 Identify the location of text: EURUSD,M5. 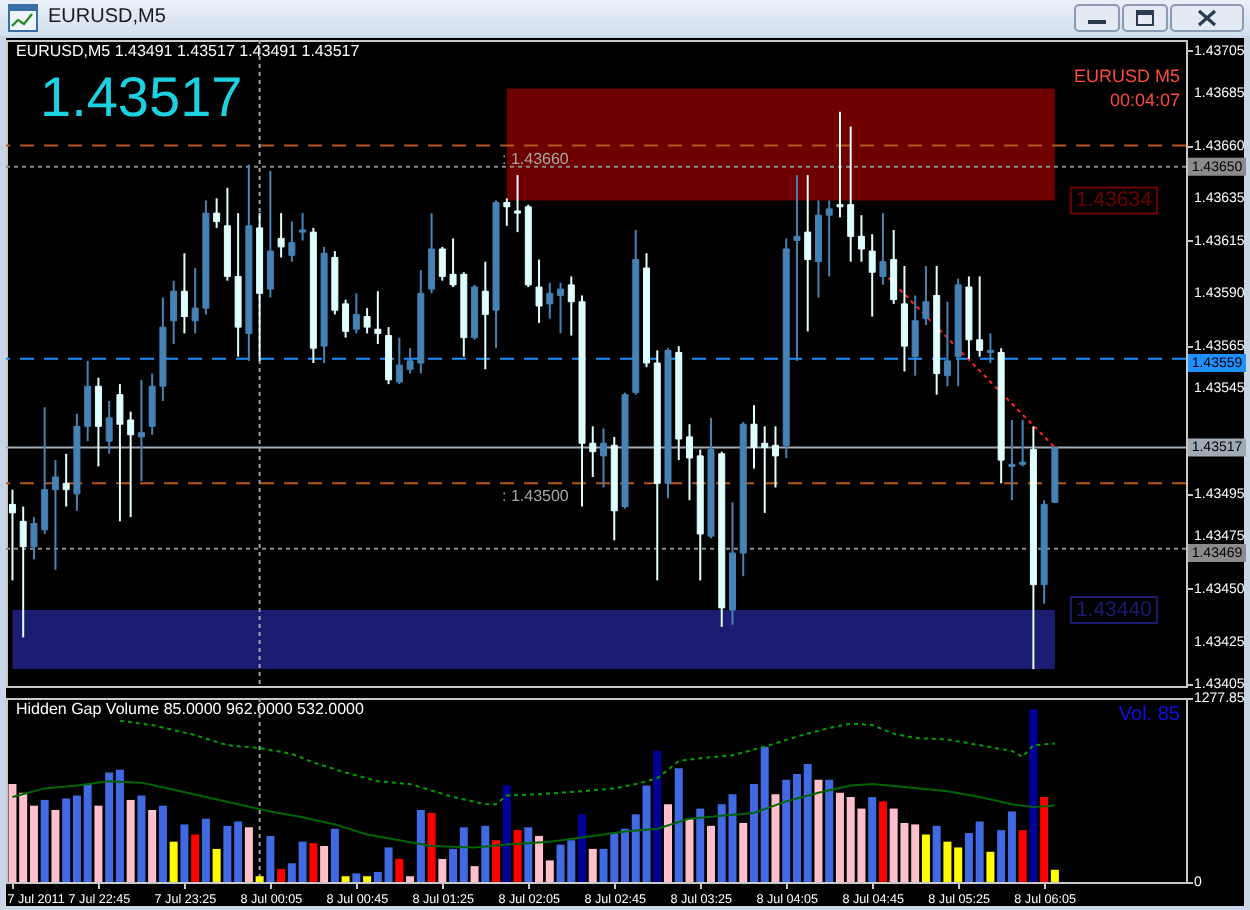
(107, 18).